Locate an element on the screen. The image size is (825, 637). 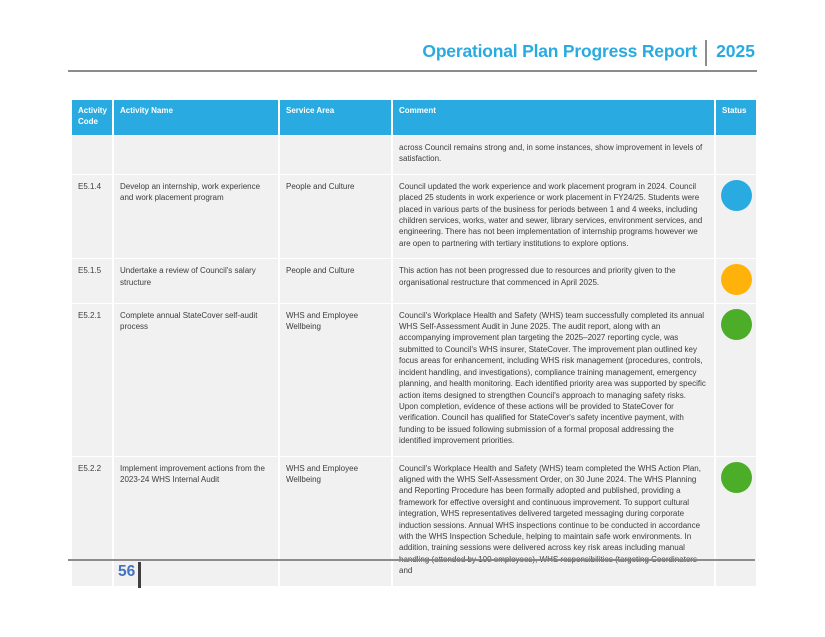
column-header-activity-code: Activity Code is located at coordinates (93, 118).